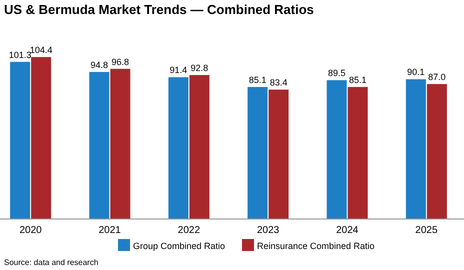 The height and width of the screenshot is (270, 464). Describe the element at coordinates (51, 262) in the screenshot. I see `source-note: Source: data and research` at that location.